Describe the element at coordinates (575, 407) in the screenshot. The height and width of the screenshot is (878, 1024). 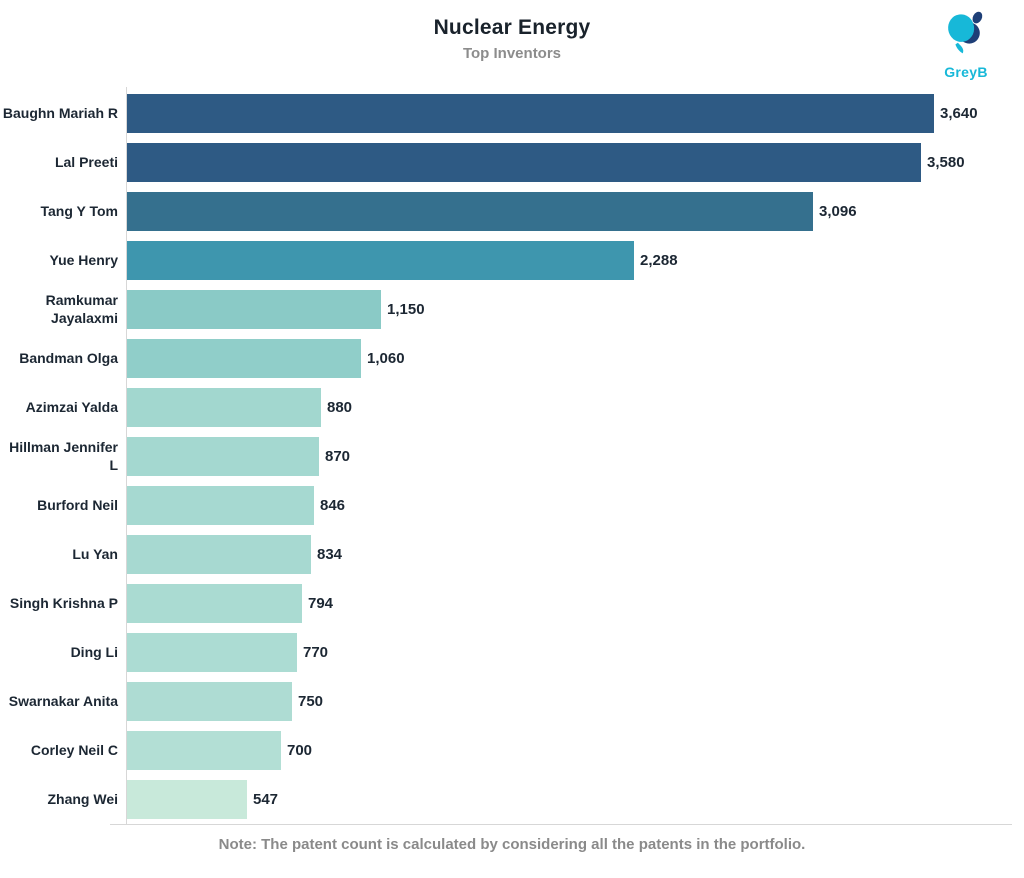
I see `bar-plot-area: 880` at that location.